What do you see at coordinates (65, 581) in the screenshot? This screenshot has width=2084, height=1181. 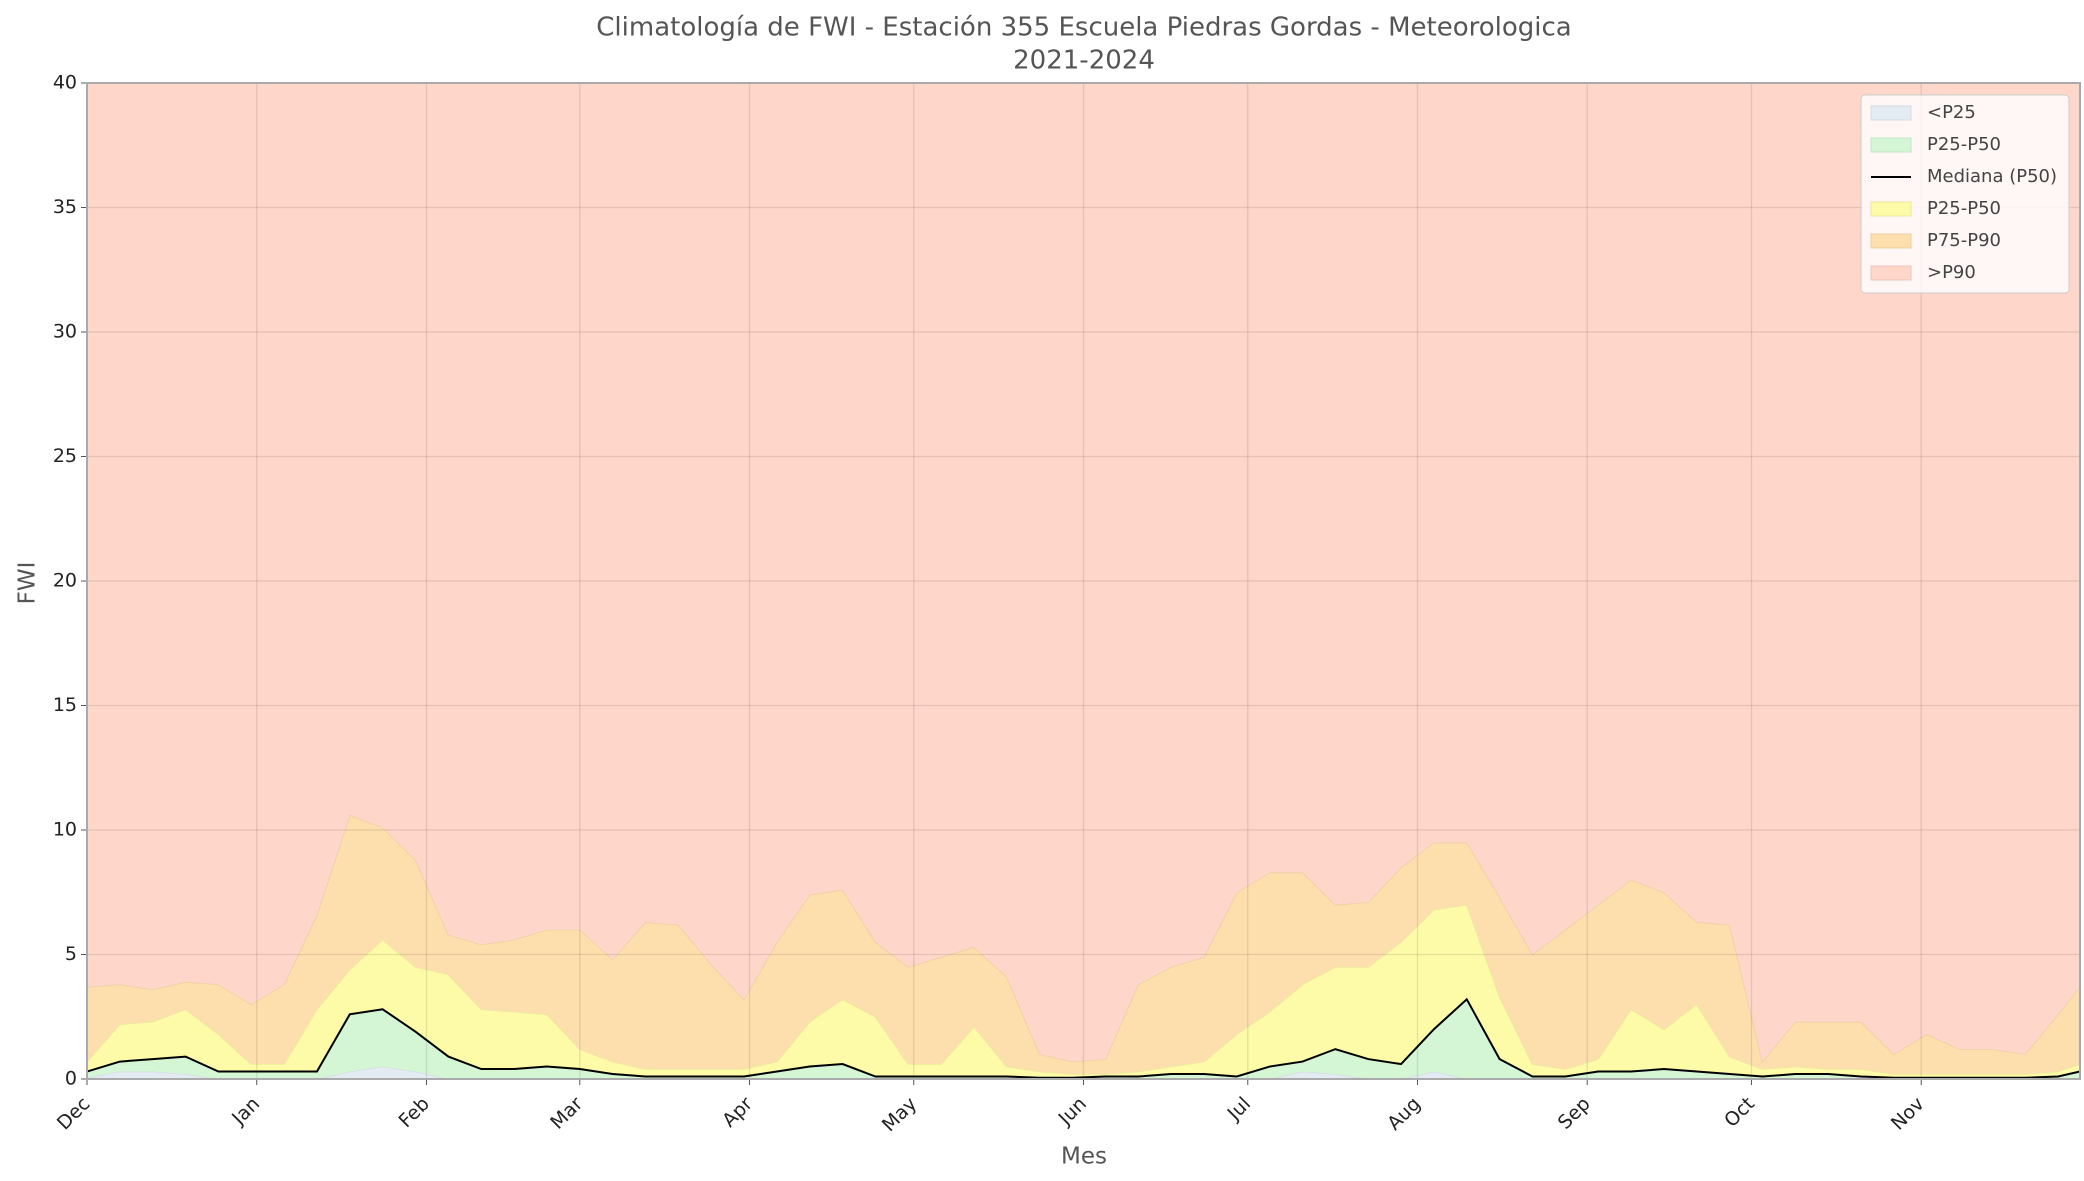 I see `y-tick-label: 20` at bounding box center [65, 581].